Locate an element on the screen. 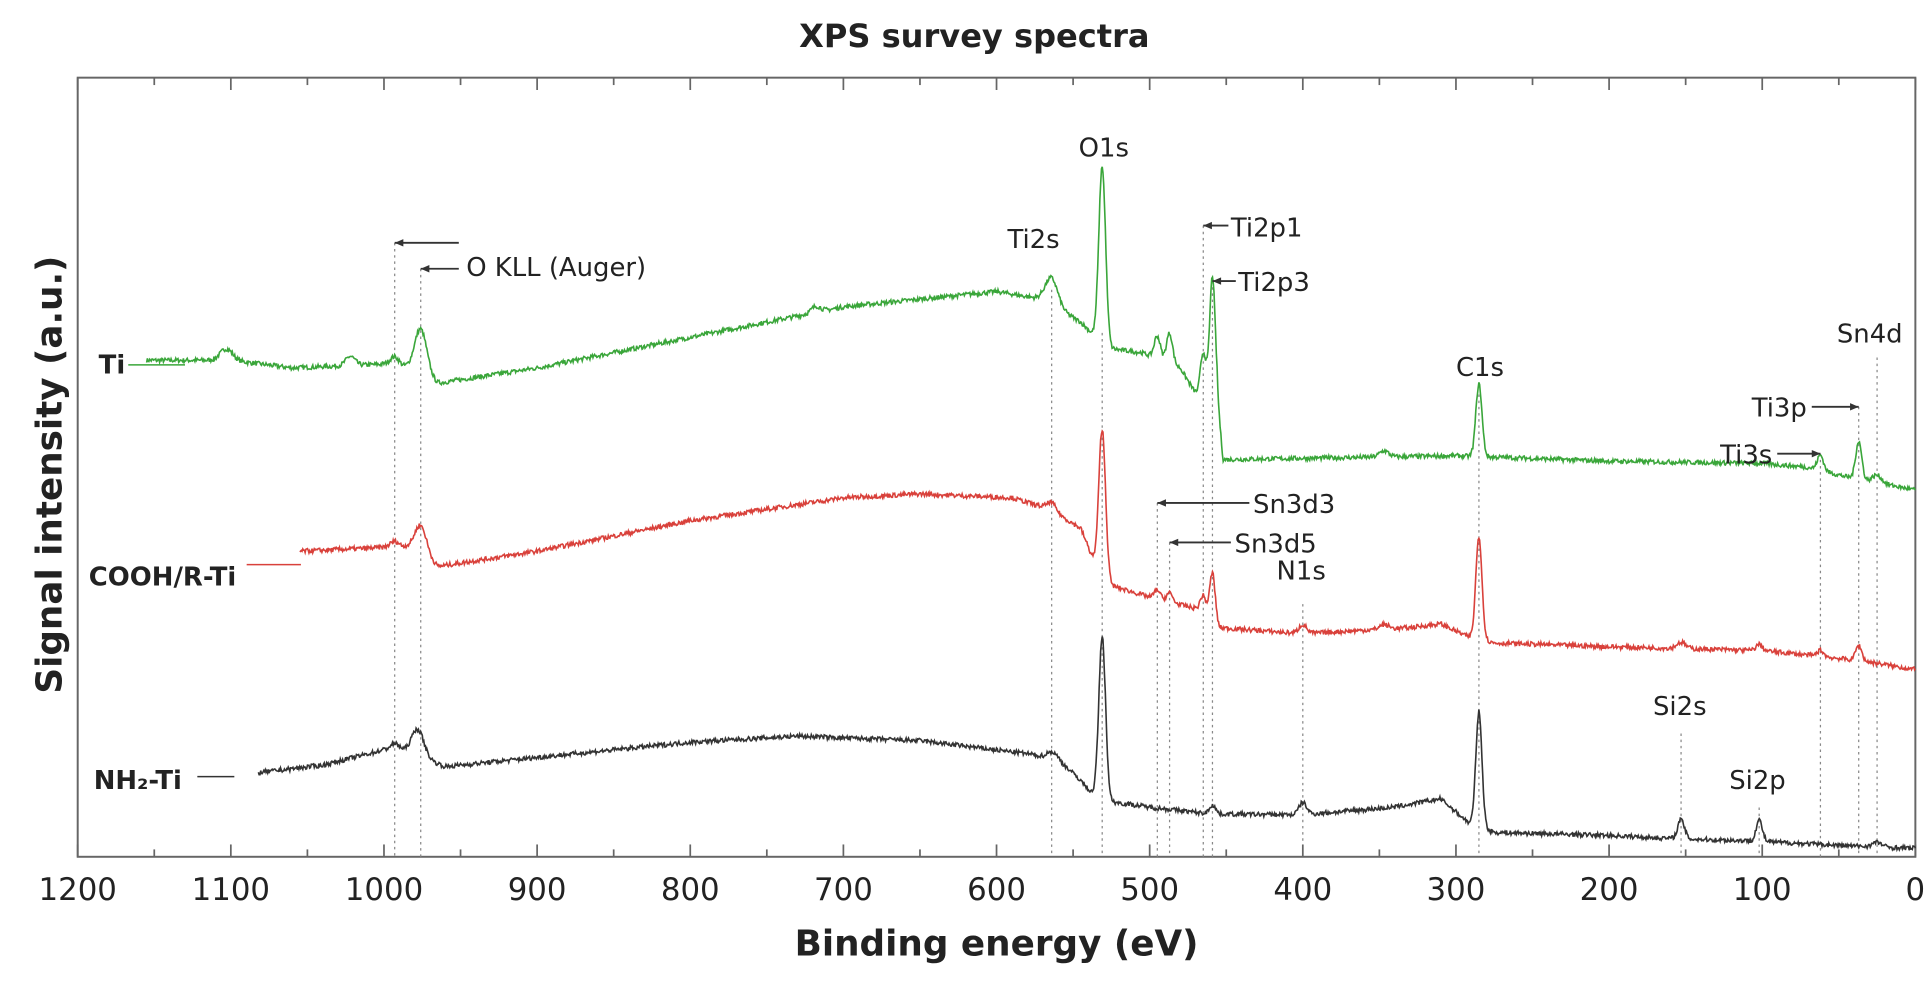 This screenshot has width=1924, height=985. peak-label: Ti2p1 is located at coordinates (1266, 229).